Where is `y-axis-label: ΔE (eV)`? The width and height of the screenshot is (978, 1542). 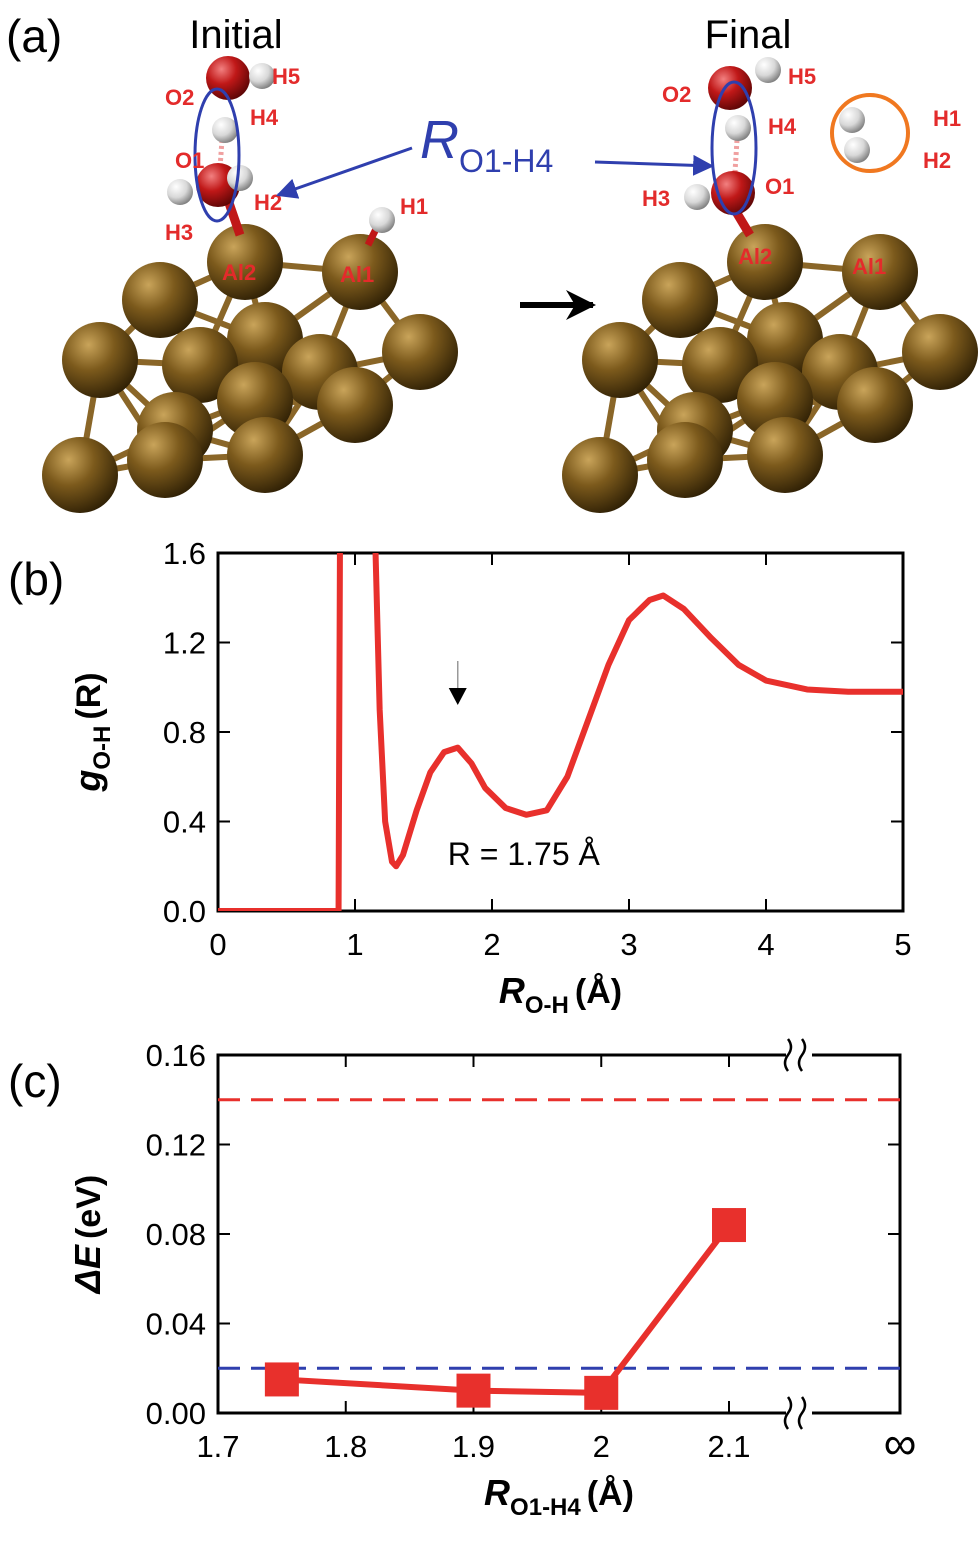
y-axis-label: ΔE (eV) is located at coordinates (87, 1235).